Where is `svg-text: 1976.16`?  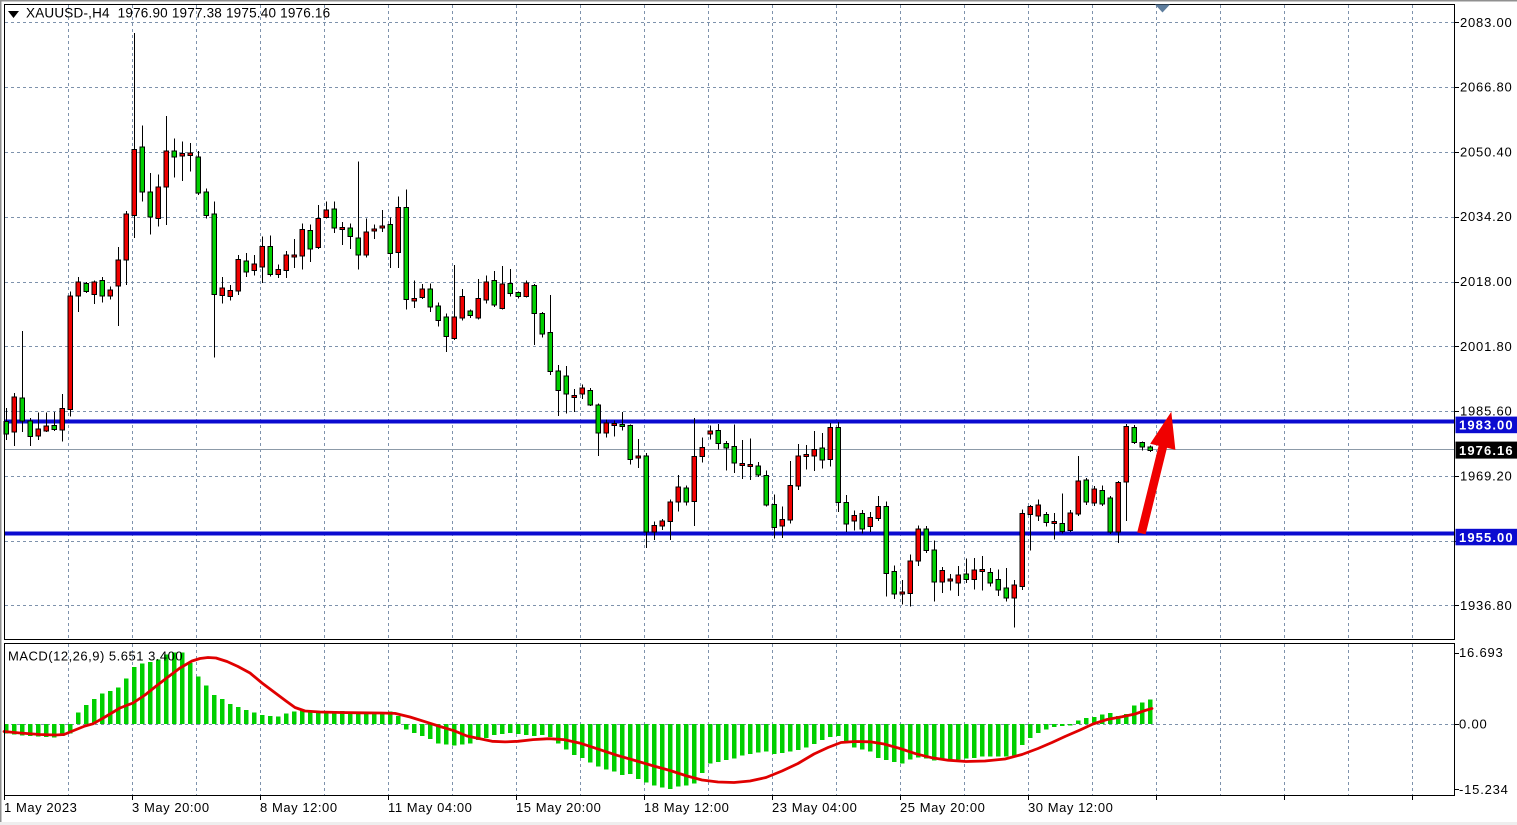
svg-text: 1976.16 is located at coordinates (1486, 450).